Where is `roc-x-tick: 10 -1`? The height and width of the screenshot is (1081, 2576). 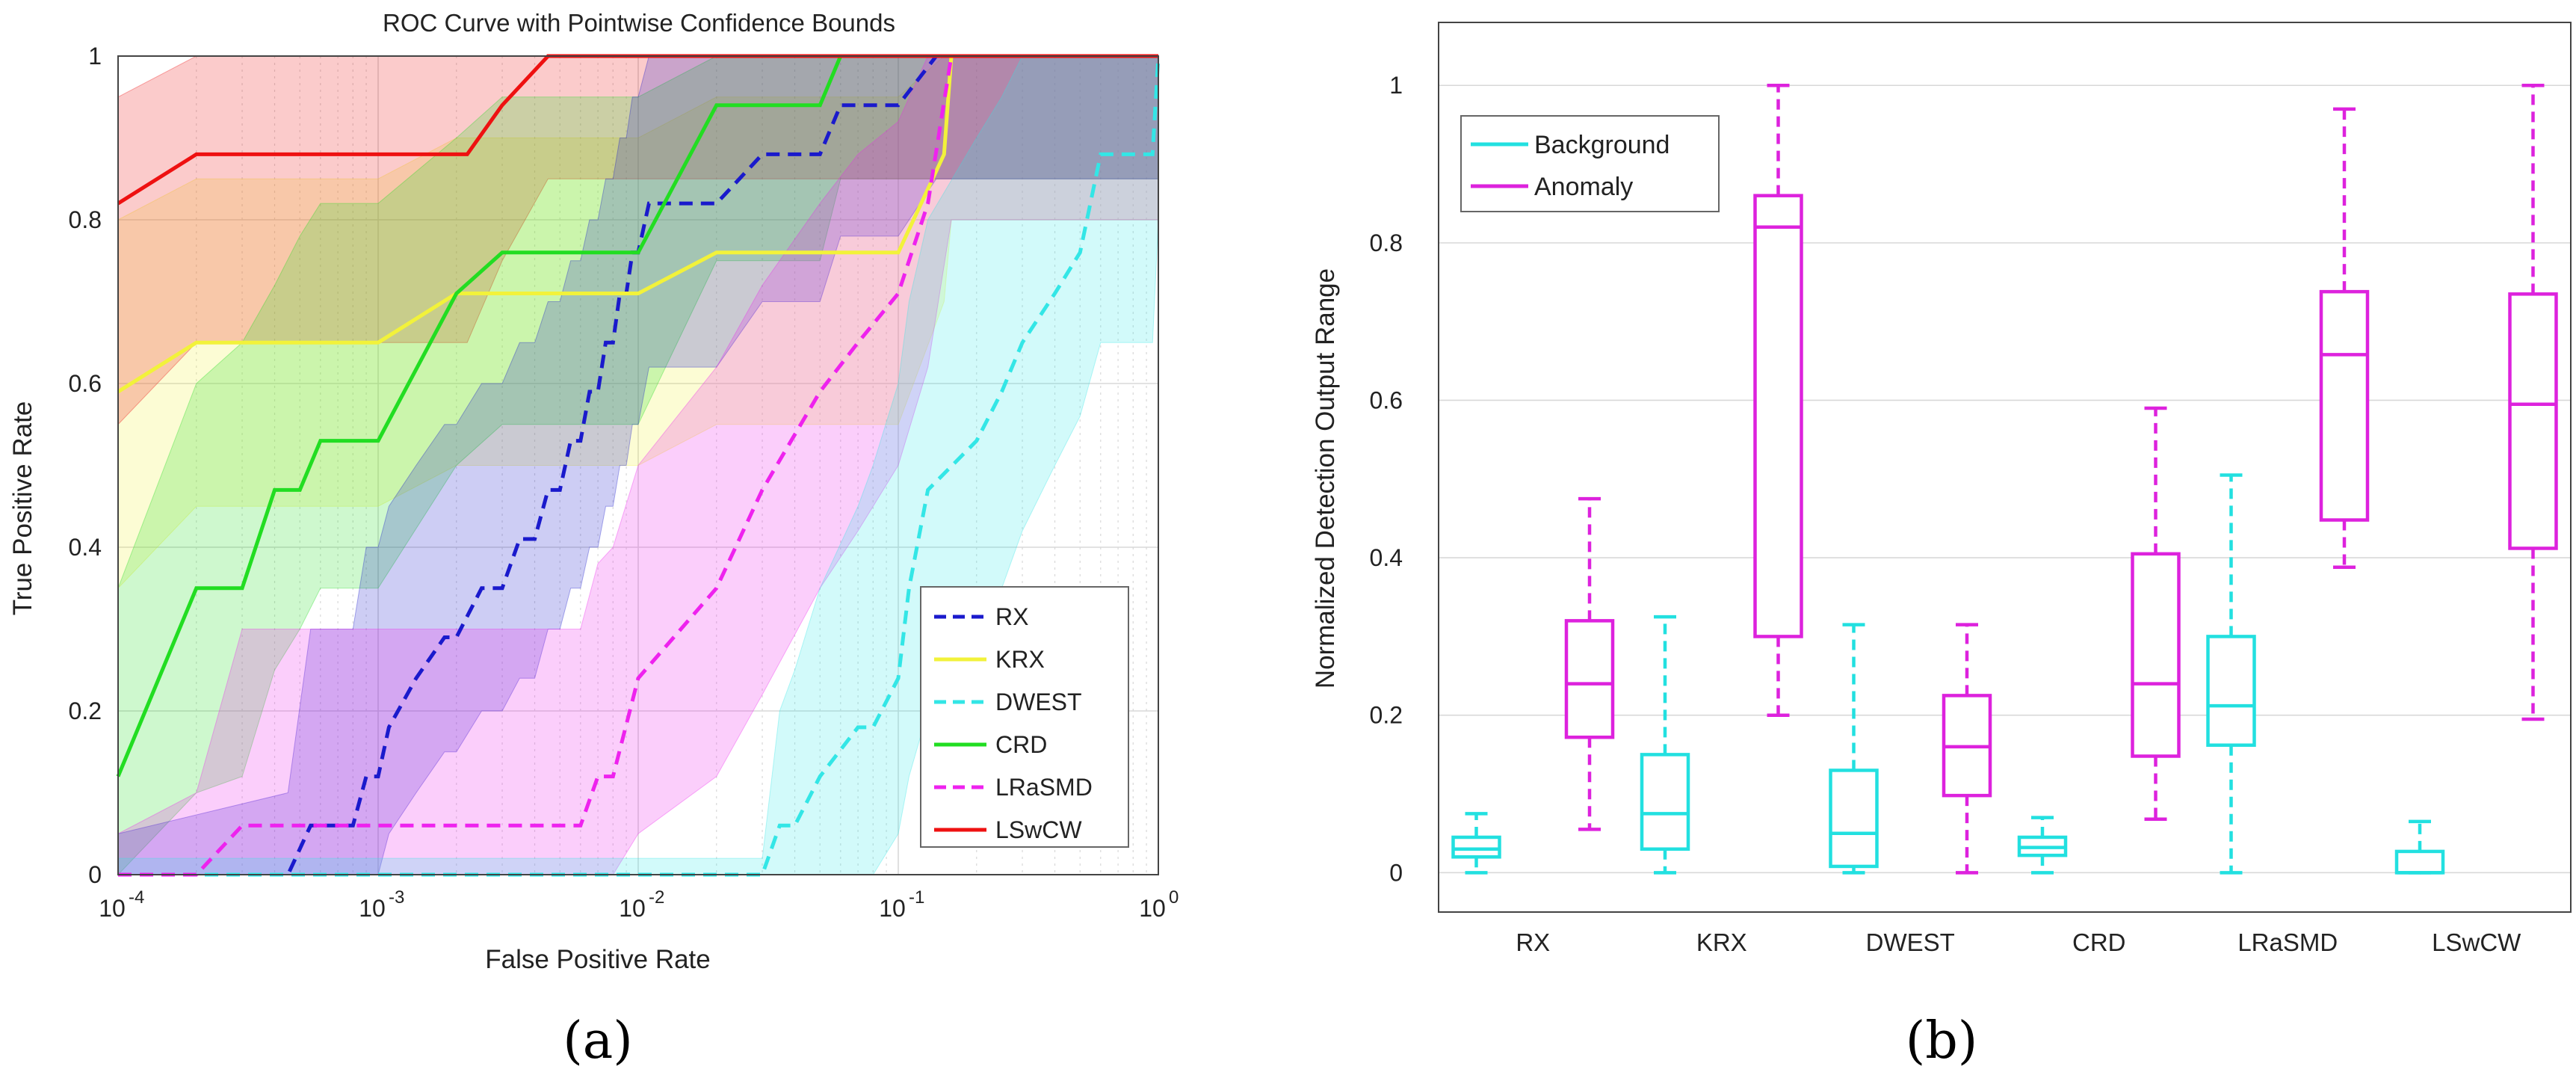
roc-x-tick: 10 -1 is located at coordinates (902, 905).